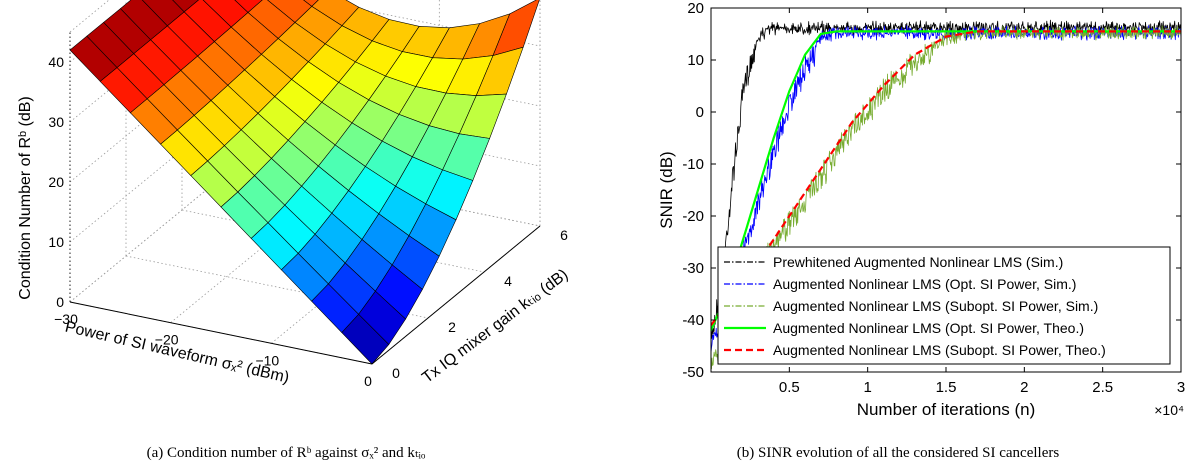  What do you see at coordinates (368, 381) in the screenshot?
I see `surface-xtick-label: 0` at bounding box center [368, 381].